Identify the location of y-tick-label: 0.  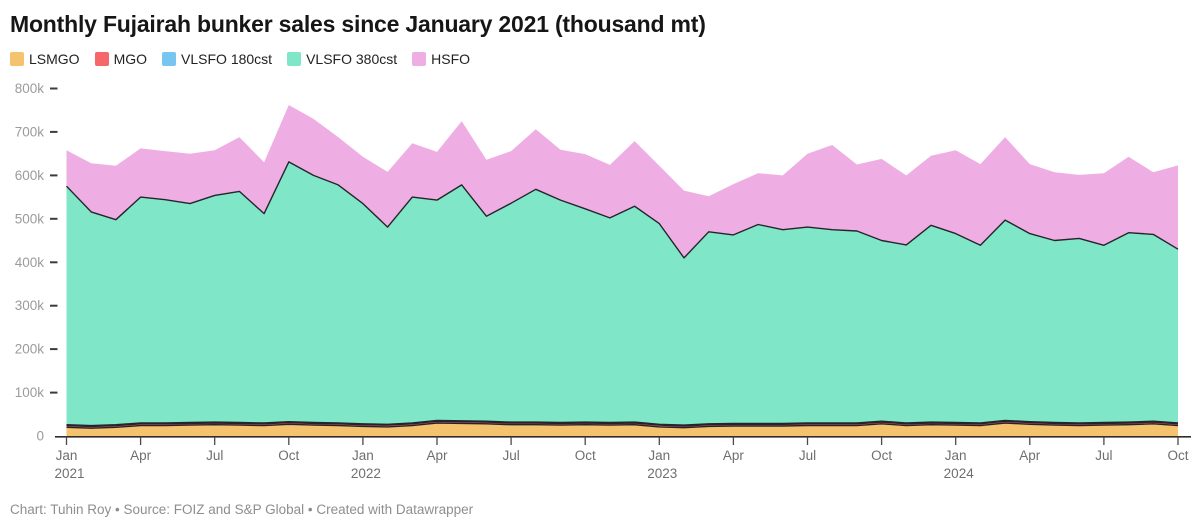
(40, 436).